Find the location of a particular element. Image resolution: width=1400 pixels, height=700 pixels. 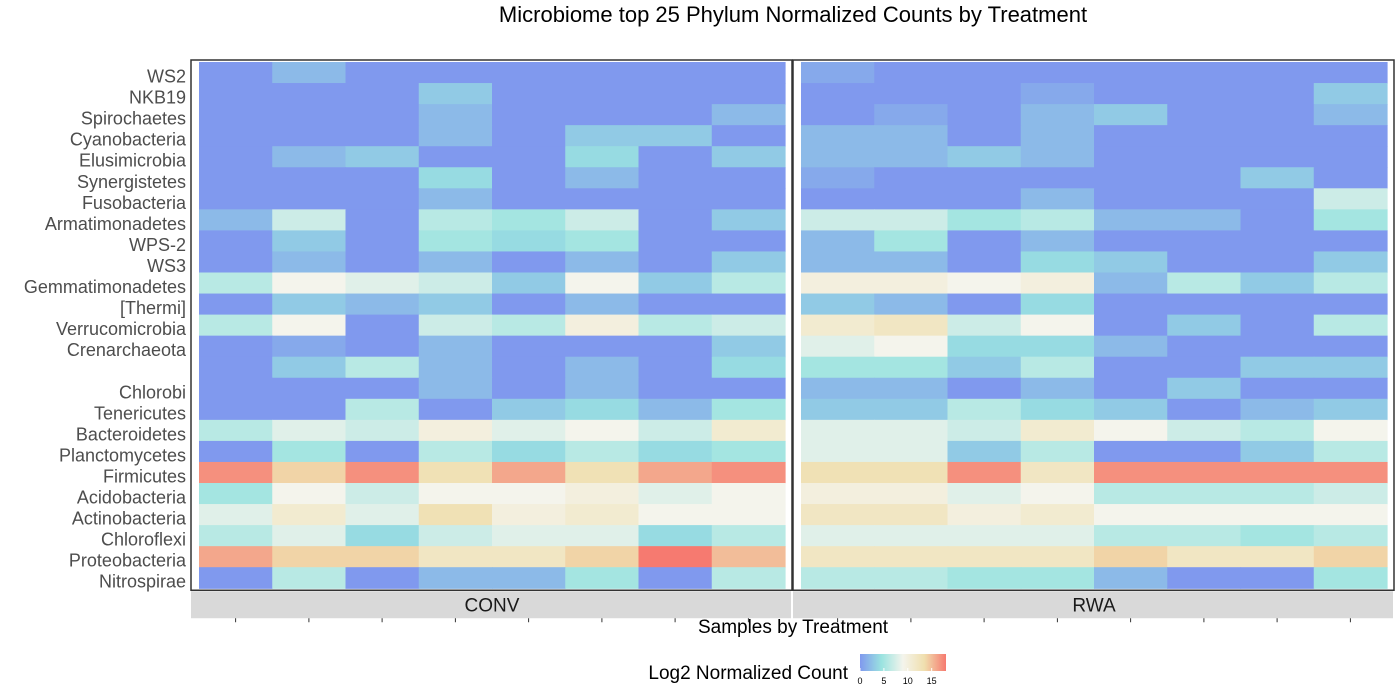

facet-strip is located at coordinates (491, 605).